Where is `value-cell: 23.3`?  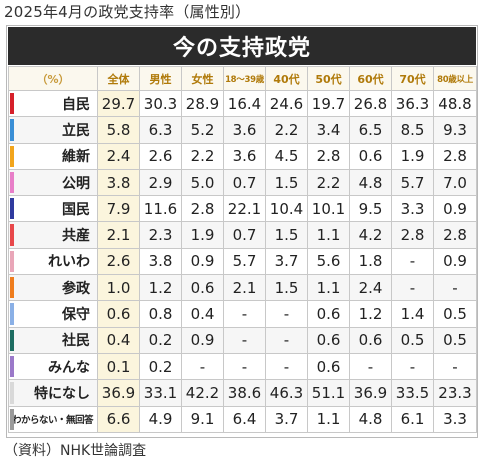 value-cell: 23.3 is located at coordinates (455, 393).